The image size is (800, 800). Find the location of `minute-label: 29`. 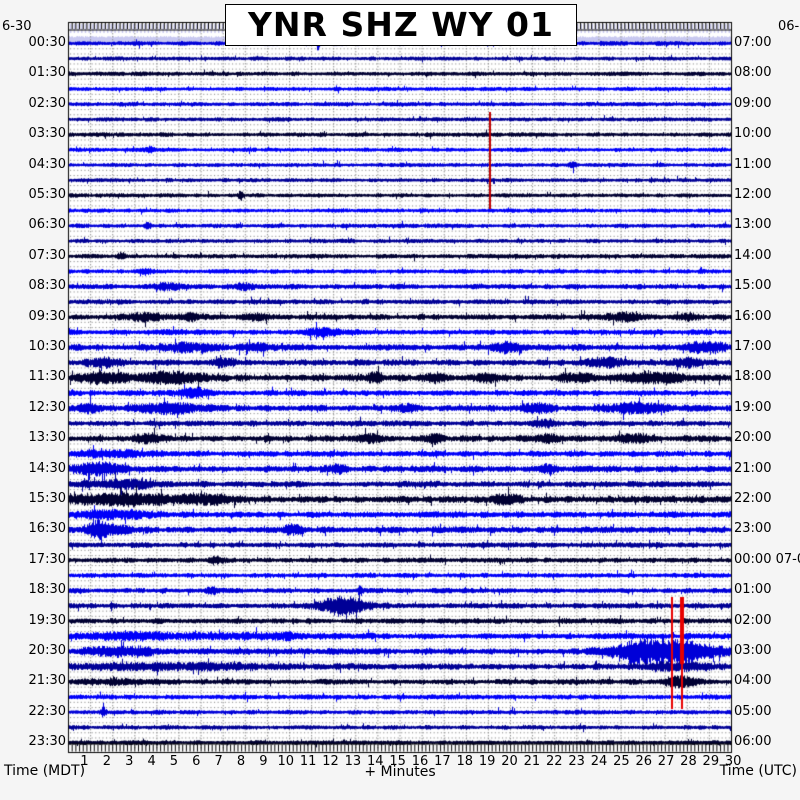

minute-label: 29 is located at coordinates (711, 761).